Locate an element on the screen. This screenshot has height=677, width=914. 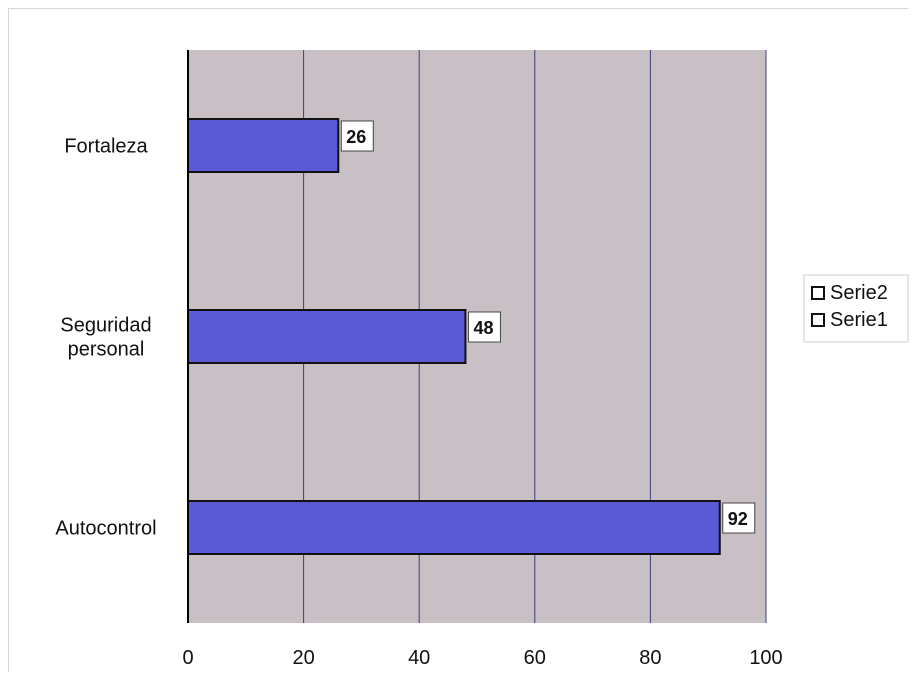
legend: Serie2 Serie1 is located at coordinates (856, 308).